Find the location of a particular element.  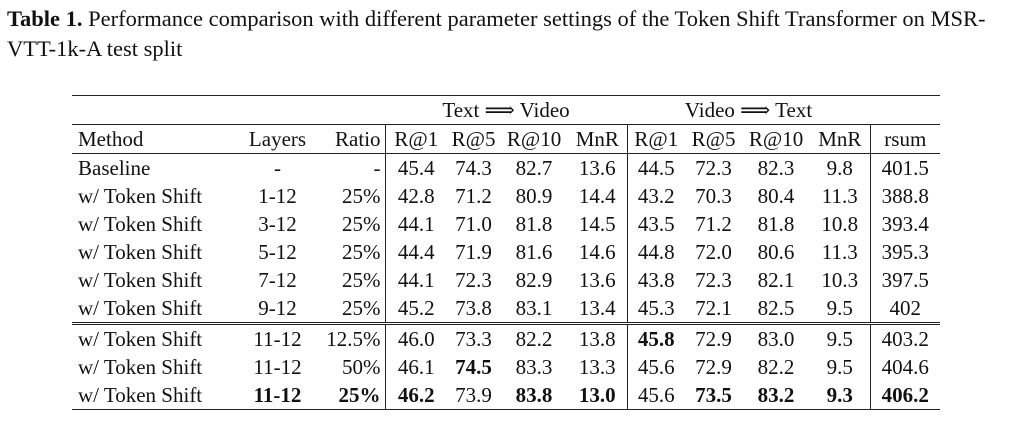

table-cell: 406.2 is located at coordinates (905, 395).